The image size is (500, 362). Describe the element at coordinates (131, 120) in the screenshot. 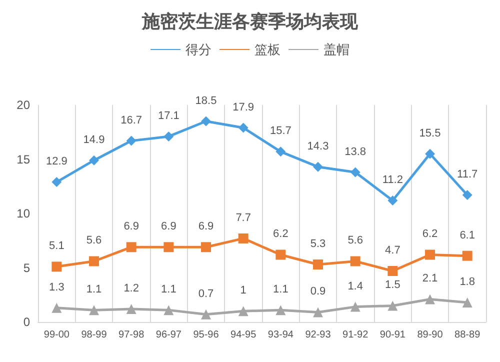

I see `data-label: 16.7` at that location.